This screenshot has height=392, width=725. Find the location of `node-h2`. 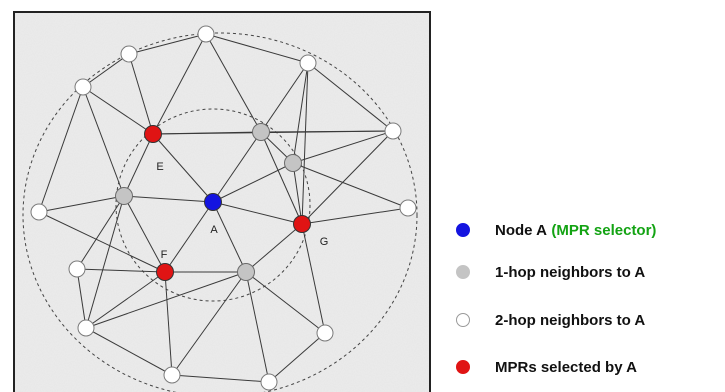

node-h2 is located at coordinates (261, 132).